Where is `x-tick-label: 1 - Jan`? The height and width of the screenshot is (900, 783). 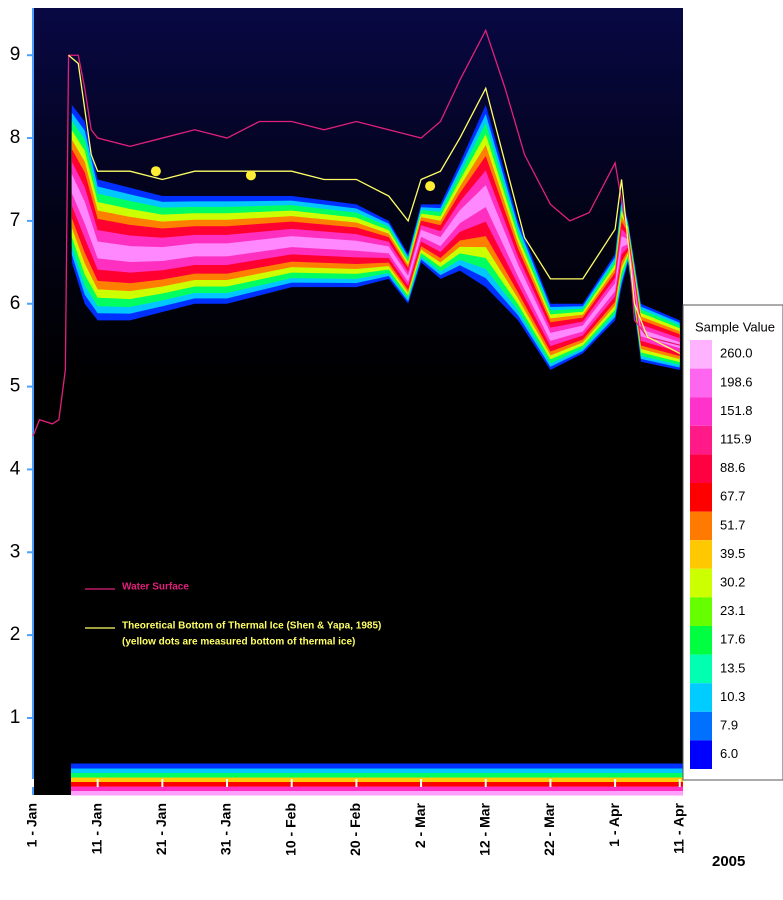 x-tick-label: 1 - Jan is located at coordinates (32, 825).